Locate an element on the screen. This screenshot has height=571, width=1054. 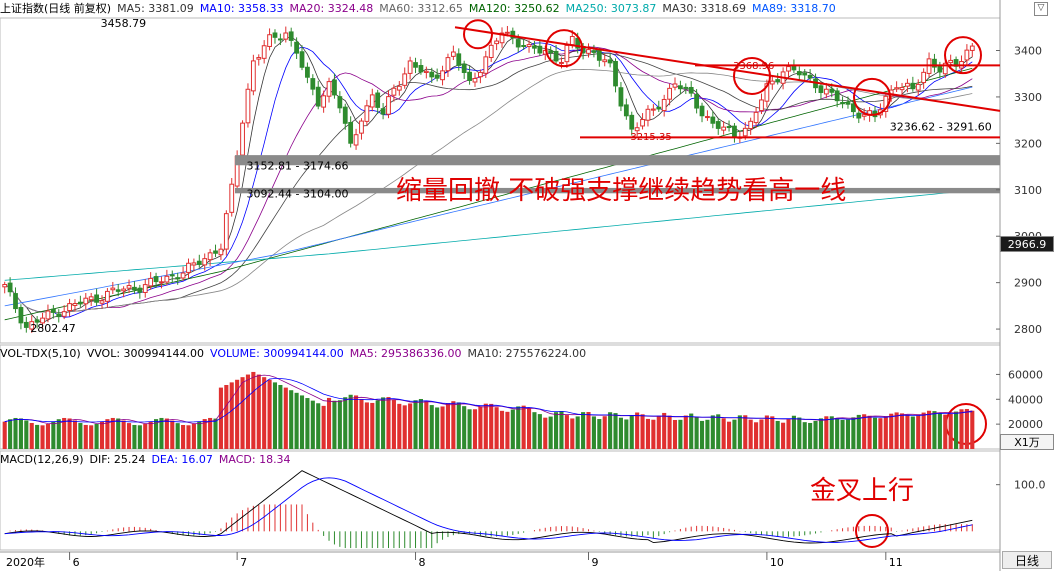
main-indicator-1: MA5: 3381.09 is located at coordinates (155, 8).